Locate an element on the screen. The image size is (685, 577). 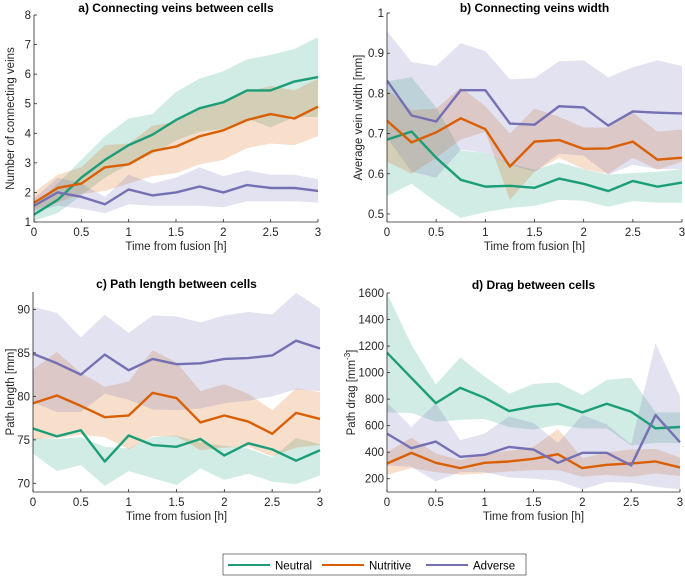
chart-a-y-tick-label: 1 is located at coordinates (28, 223).